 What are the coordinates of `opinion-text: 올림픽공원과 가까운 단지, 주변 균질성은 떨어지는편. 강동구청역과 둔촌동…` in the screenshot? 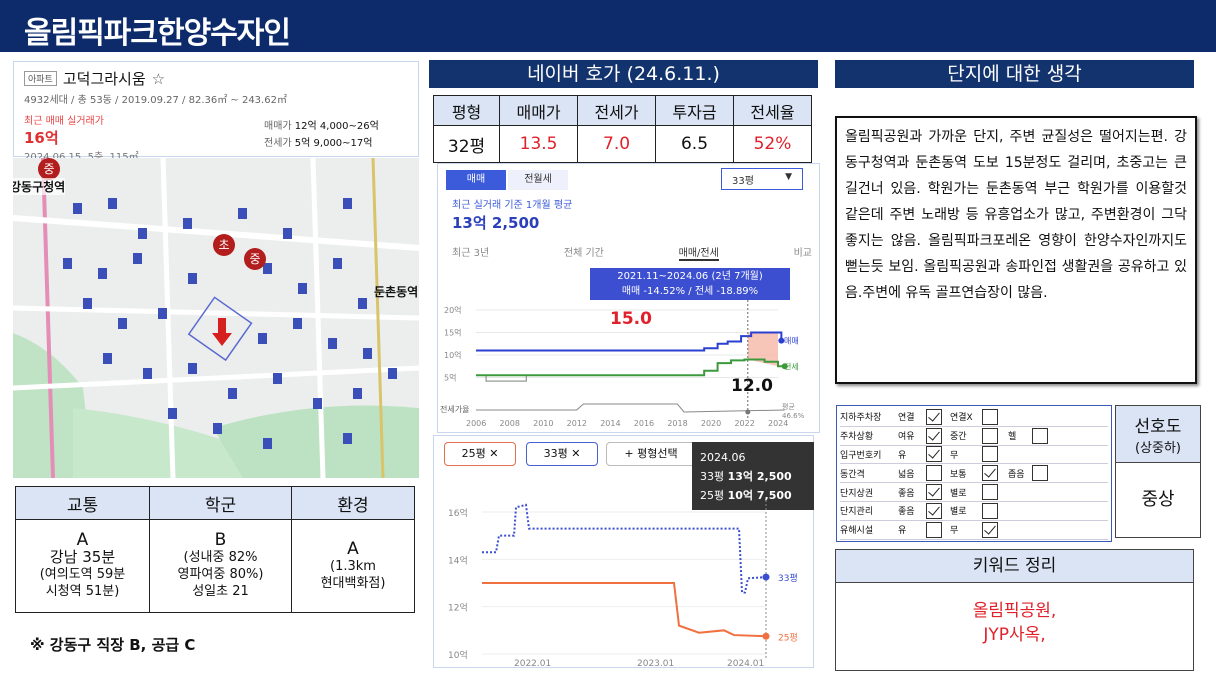 It's located at (1016, 250).